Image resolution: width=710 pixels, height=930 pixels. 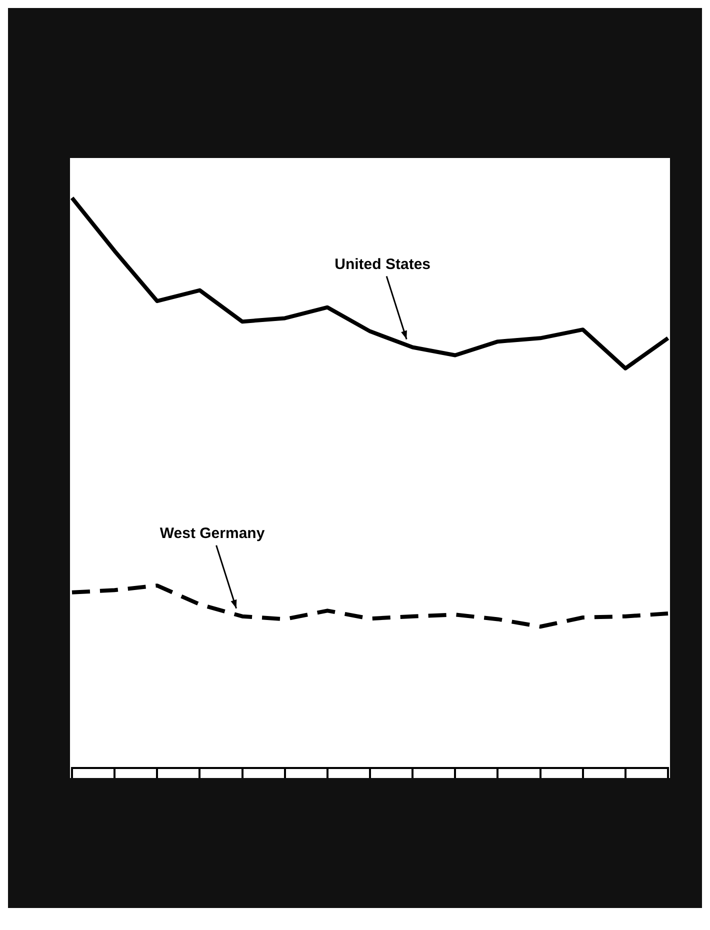 I want to click on text: West Germany, so click(x=213, y=533).